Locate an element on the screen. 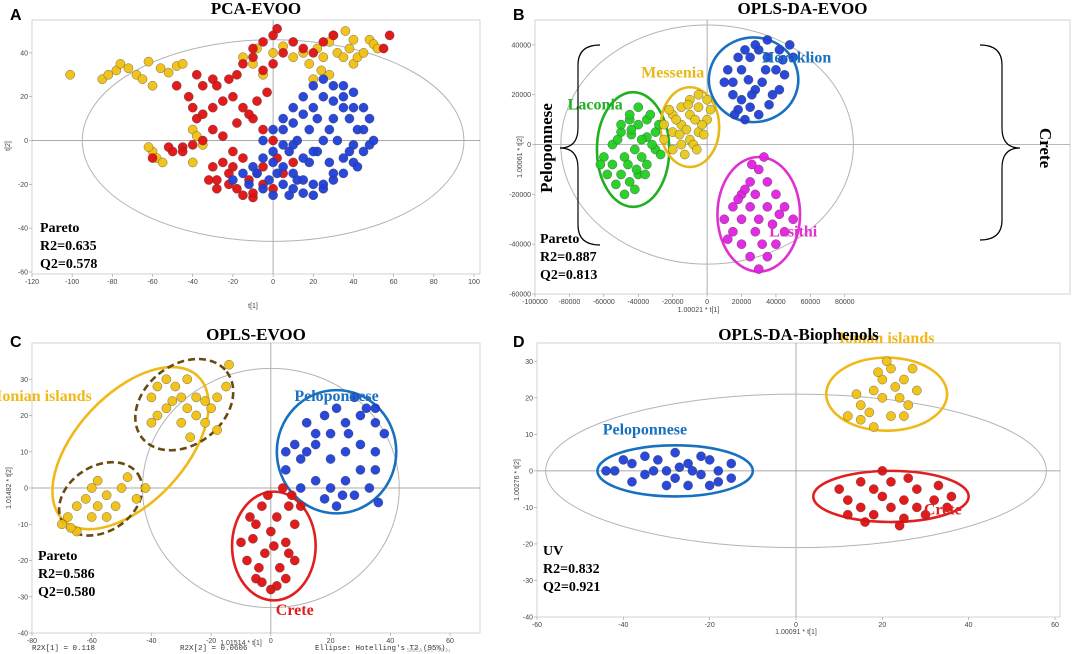  x-tick-label: 60 is located at coordinates (450, 641).